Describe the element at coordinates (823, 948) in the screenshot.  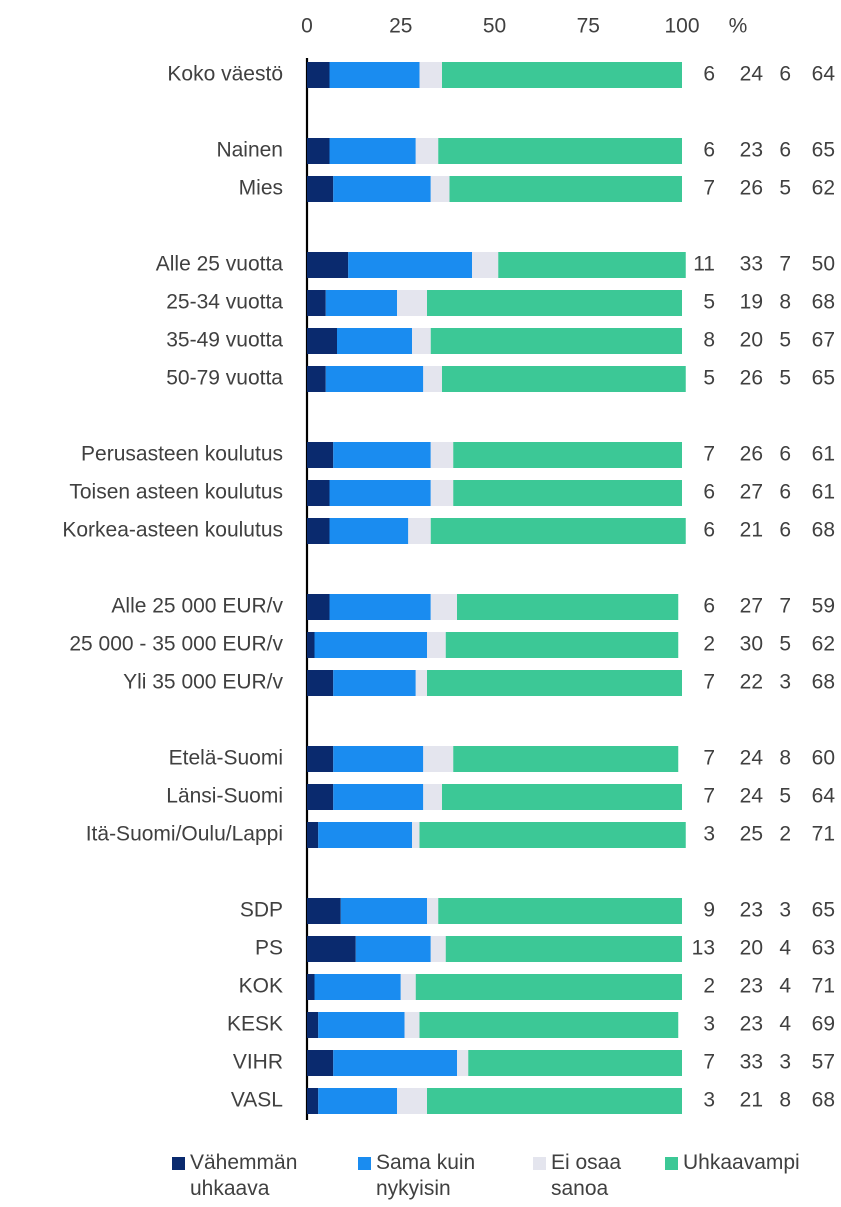
I see `value-label: 63` at that location.